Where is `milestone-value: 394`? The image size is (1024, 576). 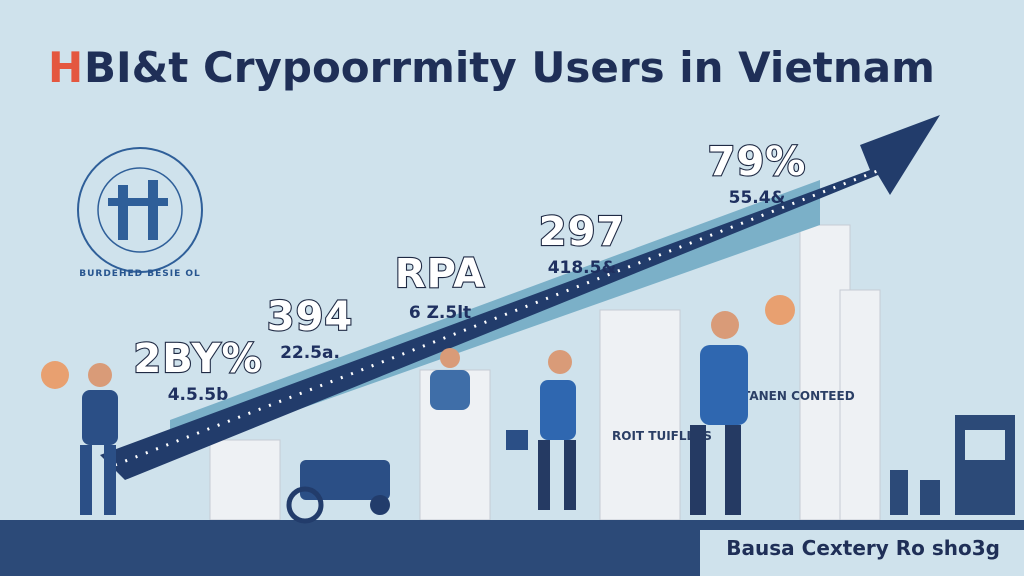
milestone-value: 394 is located at coordinates (310, 317).